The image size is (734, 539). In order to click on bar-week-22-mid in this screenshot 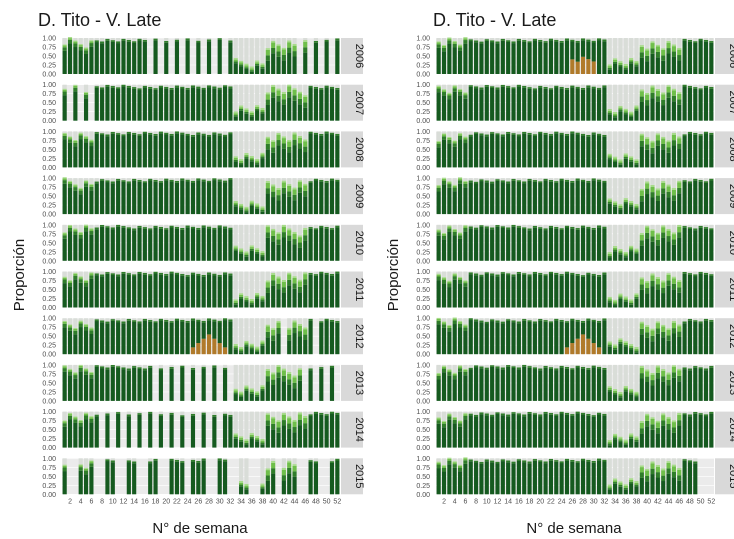, I will do `click(551, 368)`.